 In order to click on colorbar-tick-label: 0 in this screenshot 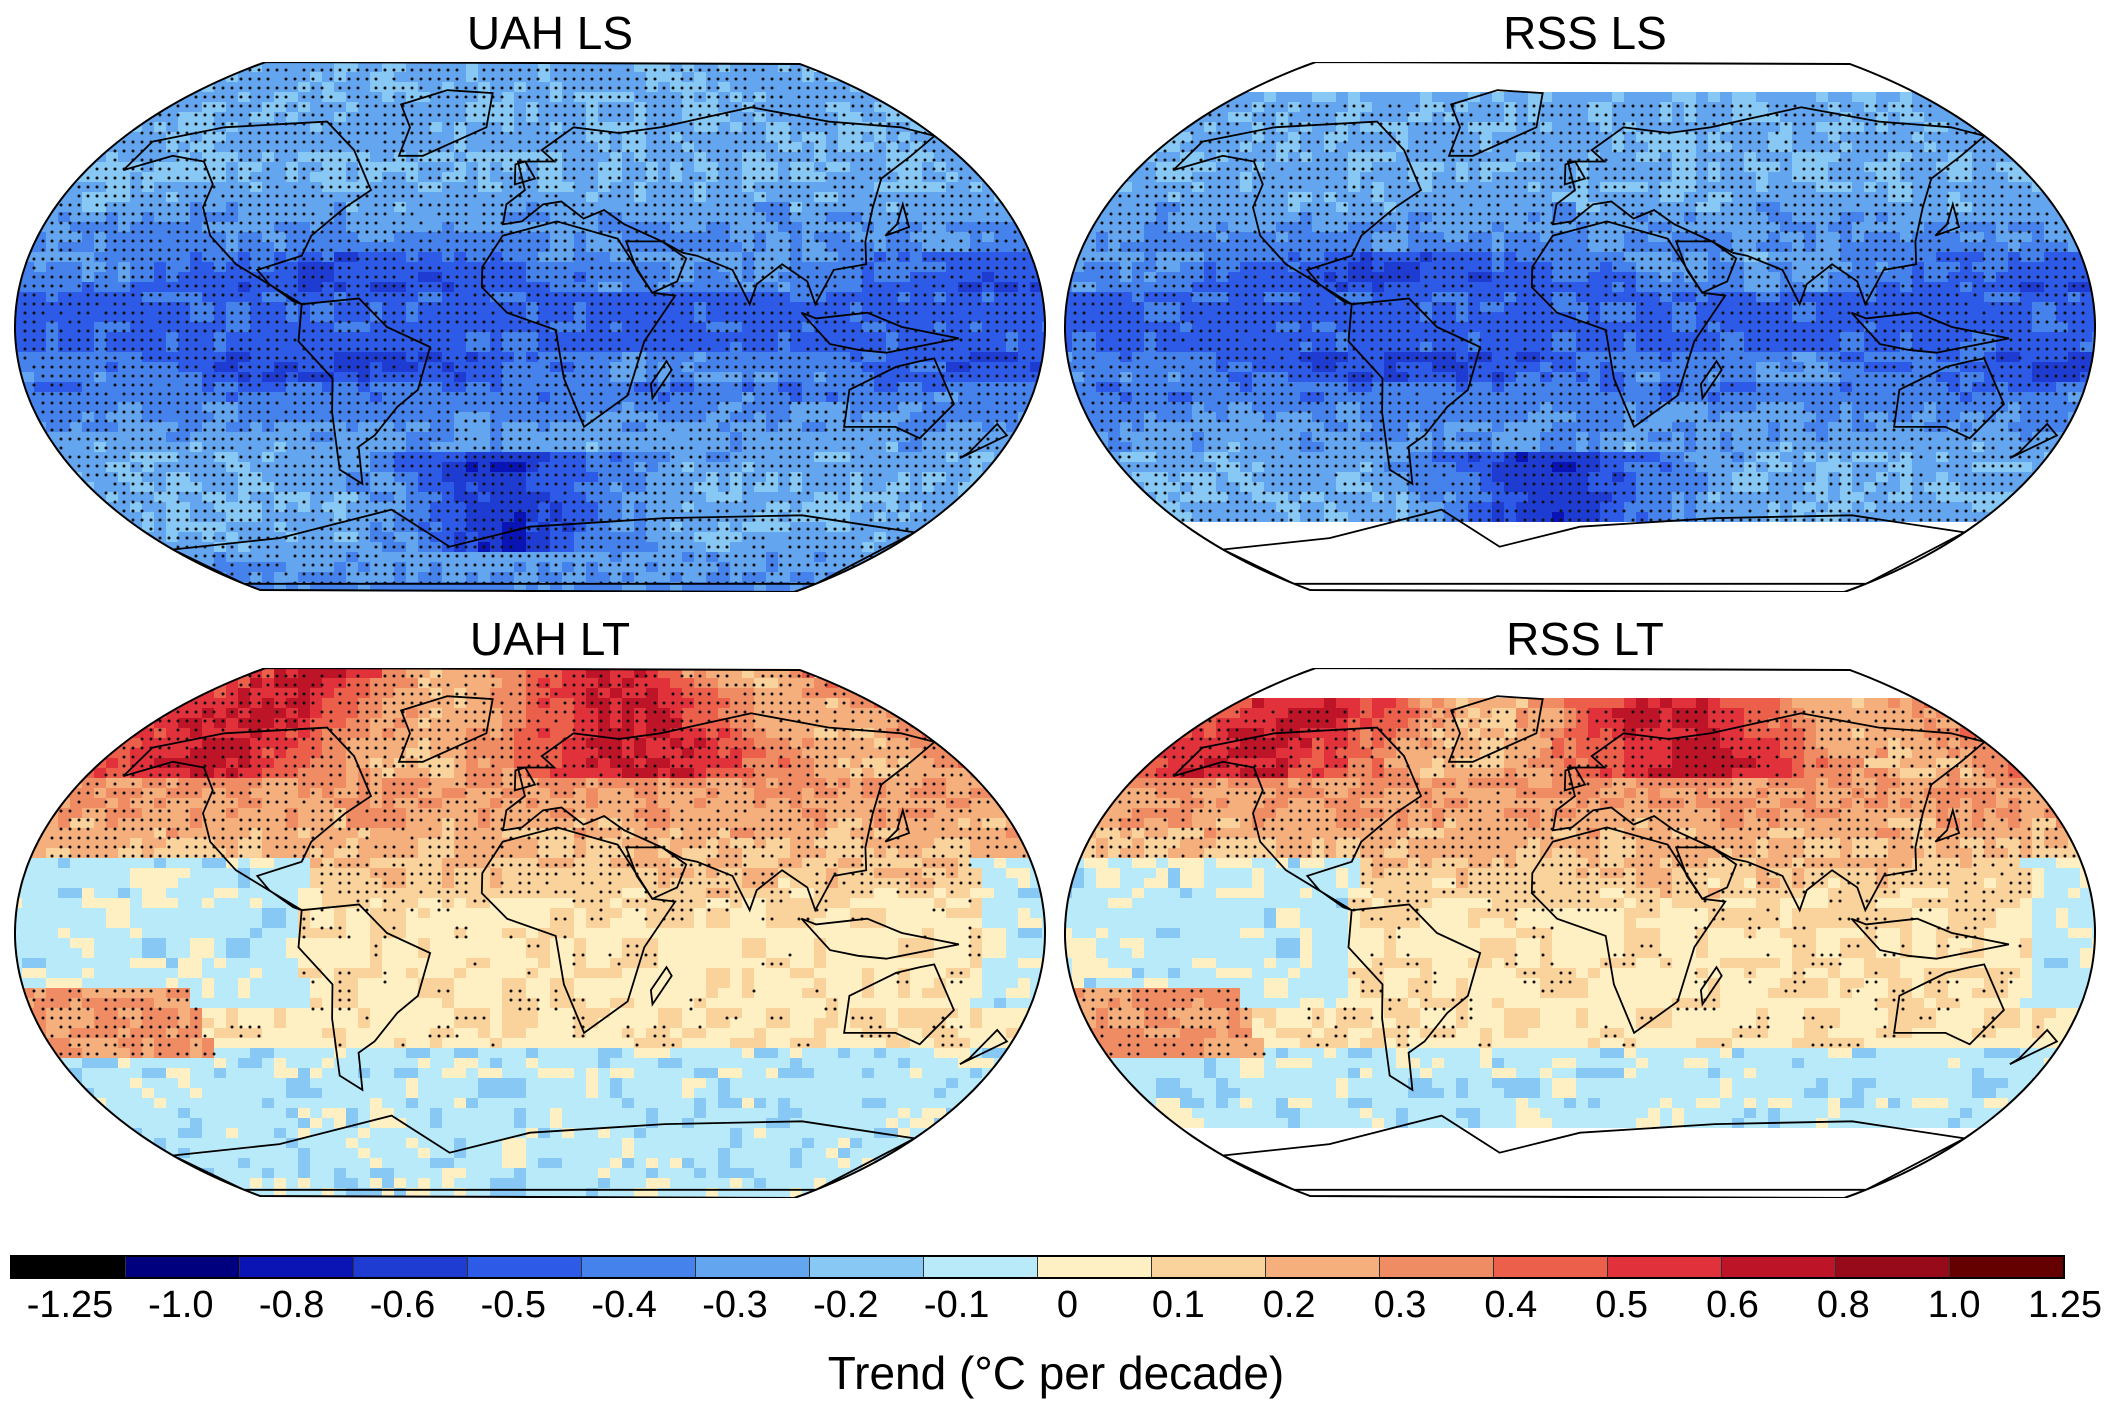, I will do `click(1067, 1305)`.